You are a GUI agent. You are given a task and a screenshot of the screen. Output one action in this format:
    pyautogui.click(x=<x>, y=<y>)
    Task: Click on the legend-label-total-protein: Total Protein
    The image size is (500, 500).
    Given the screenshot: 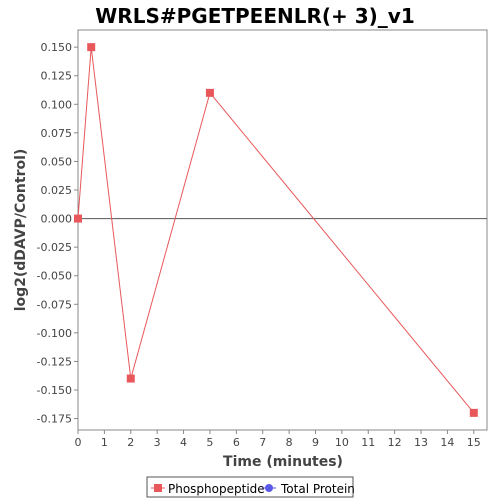 What is the action you would take?
    pyautogui.click(x=317, y=489)
    